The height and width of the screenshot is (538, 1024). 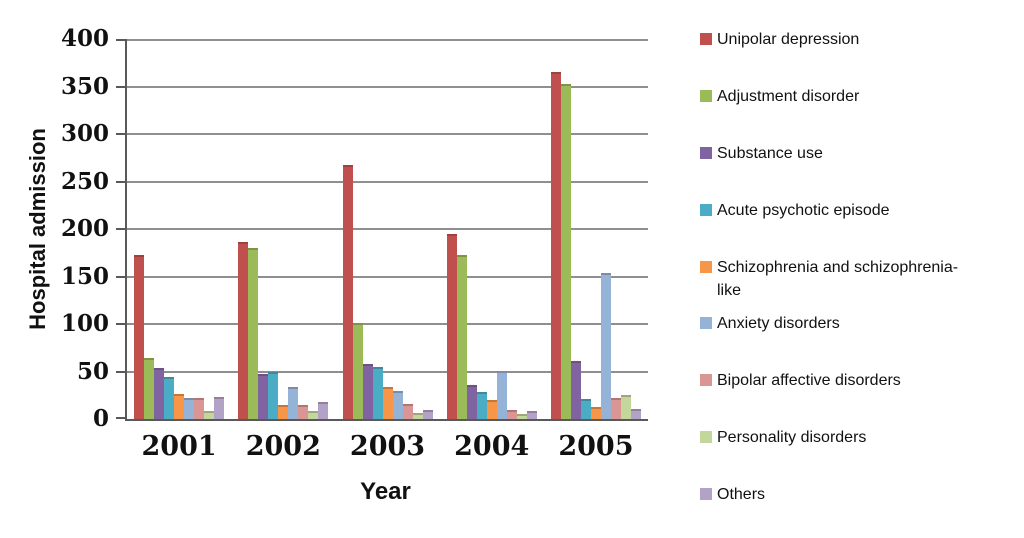 I want to click on bar-schizophrenia-and-schizophrenia-like-2002, so click(x=283, y=411).